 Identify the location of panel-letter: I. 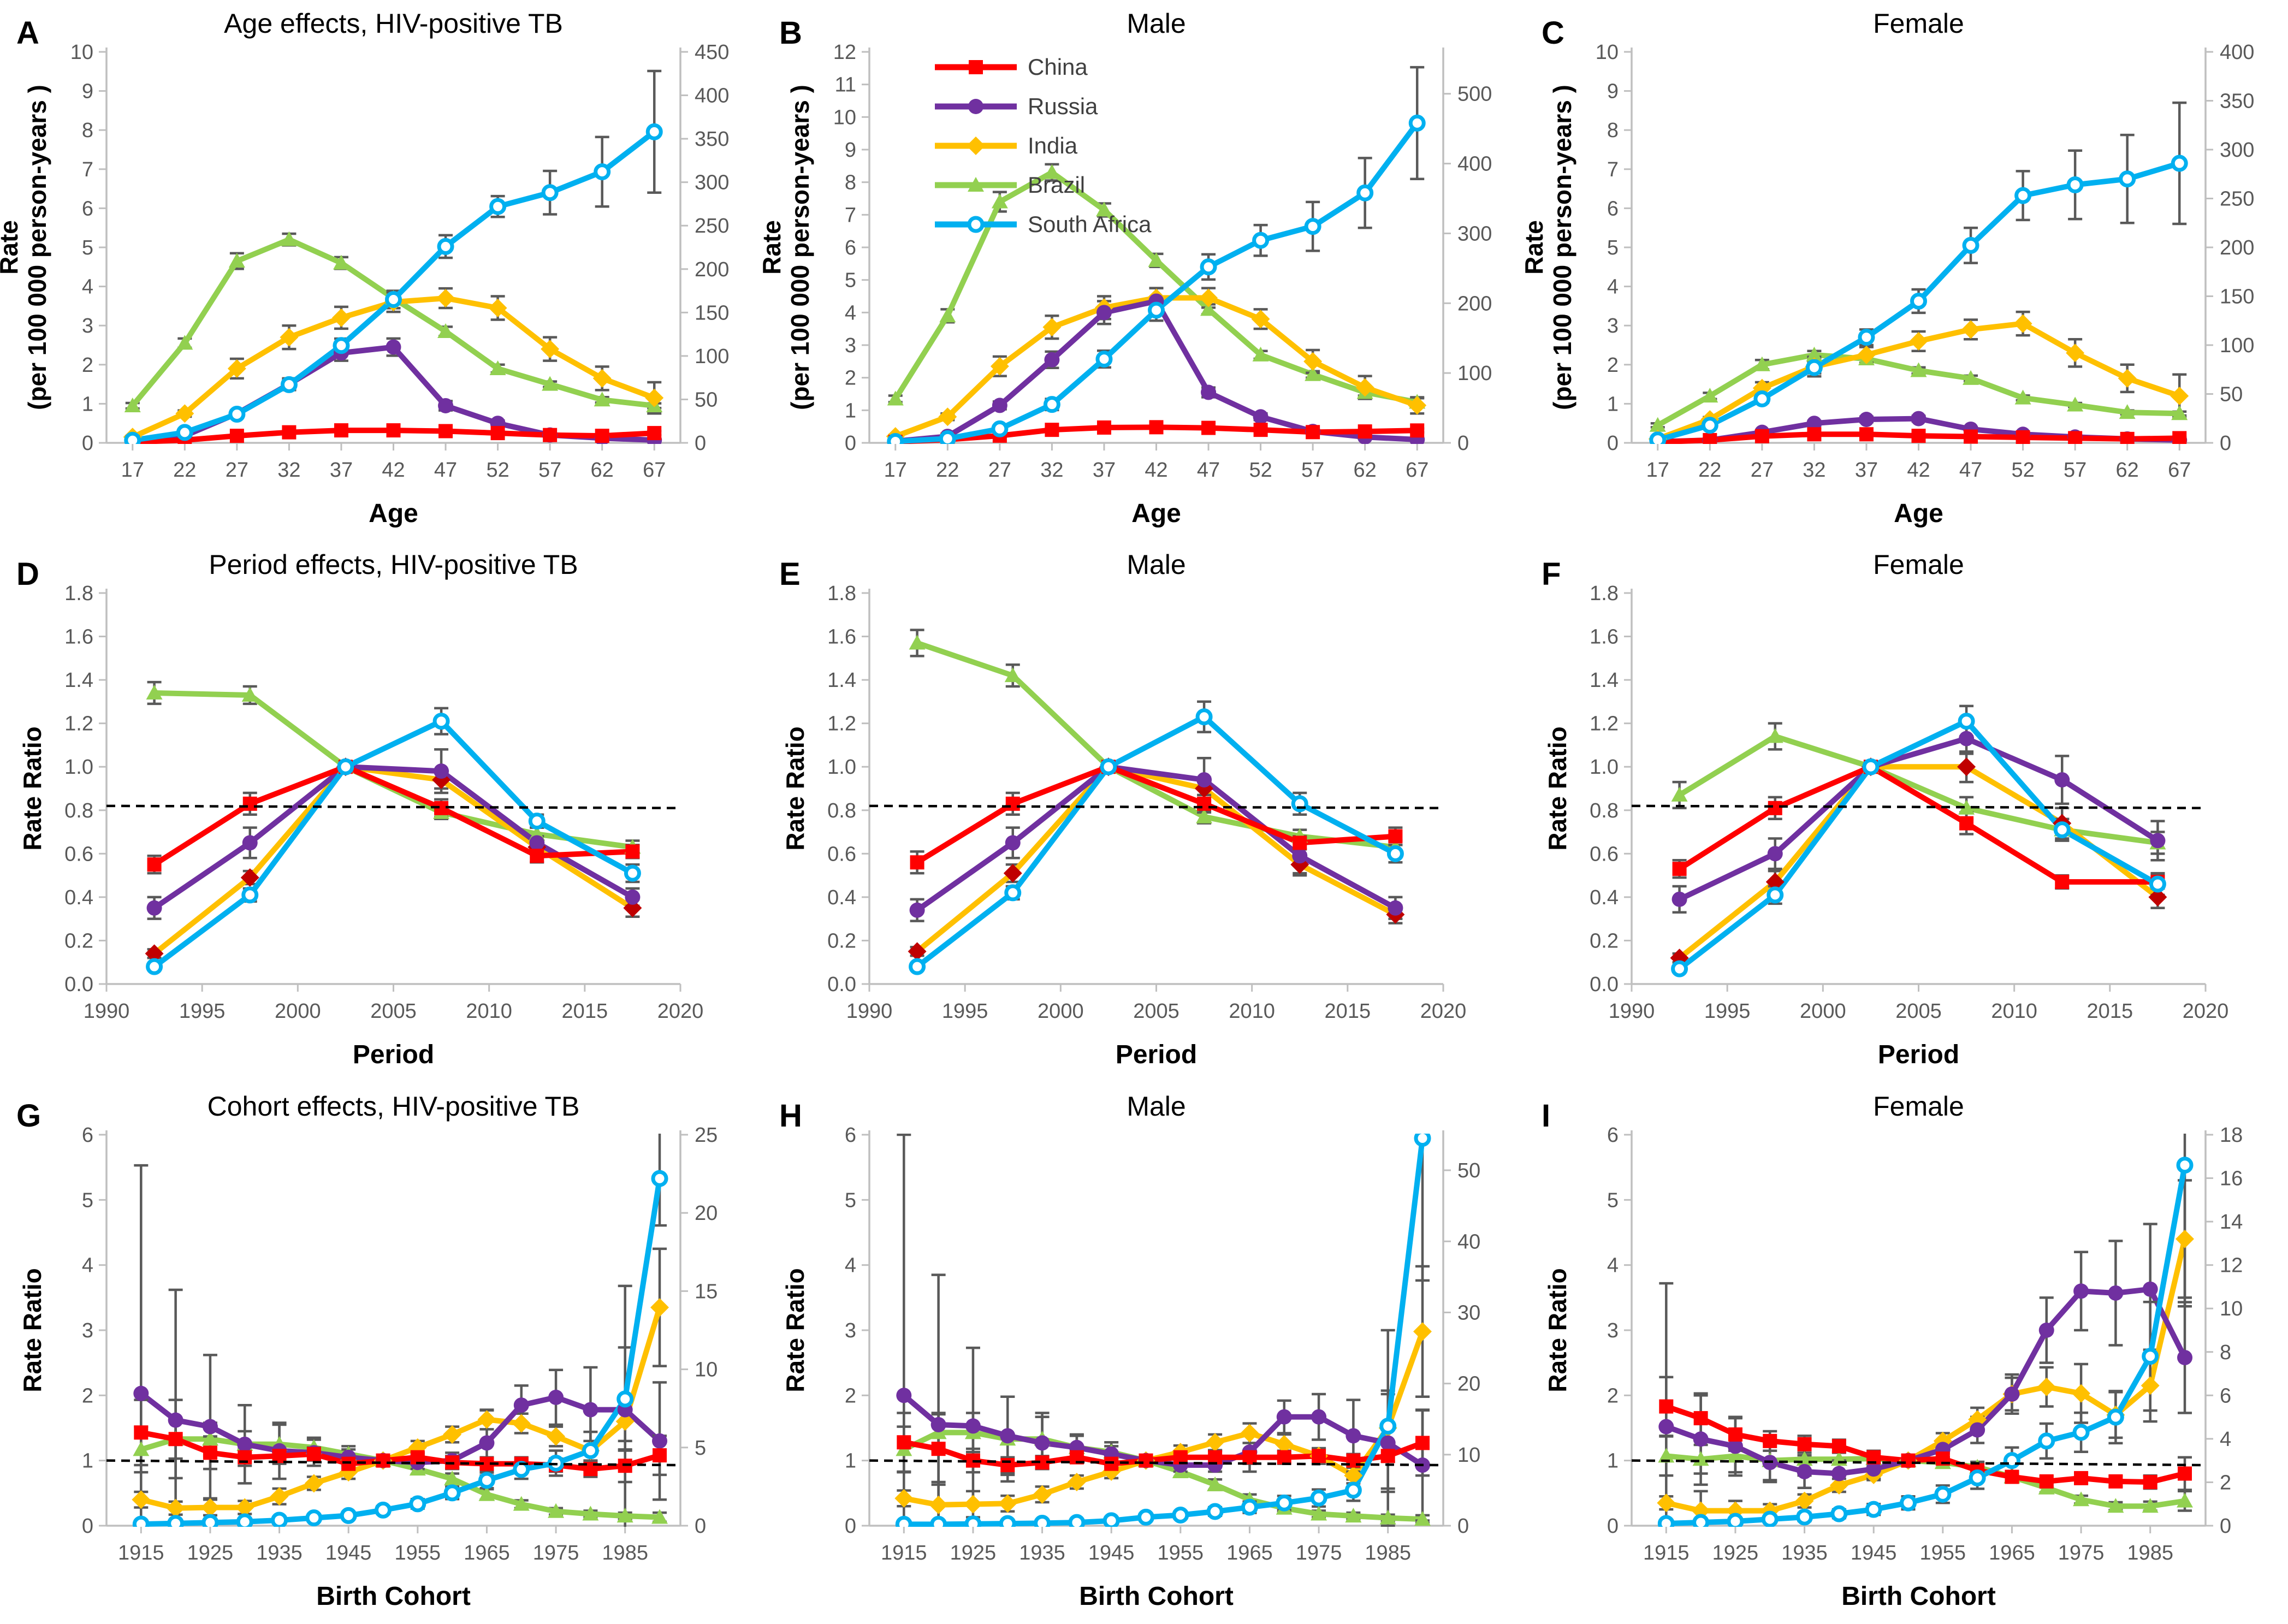
(1546, 1116).